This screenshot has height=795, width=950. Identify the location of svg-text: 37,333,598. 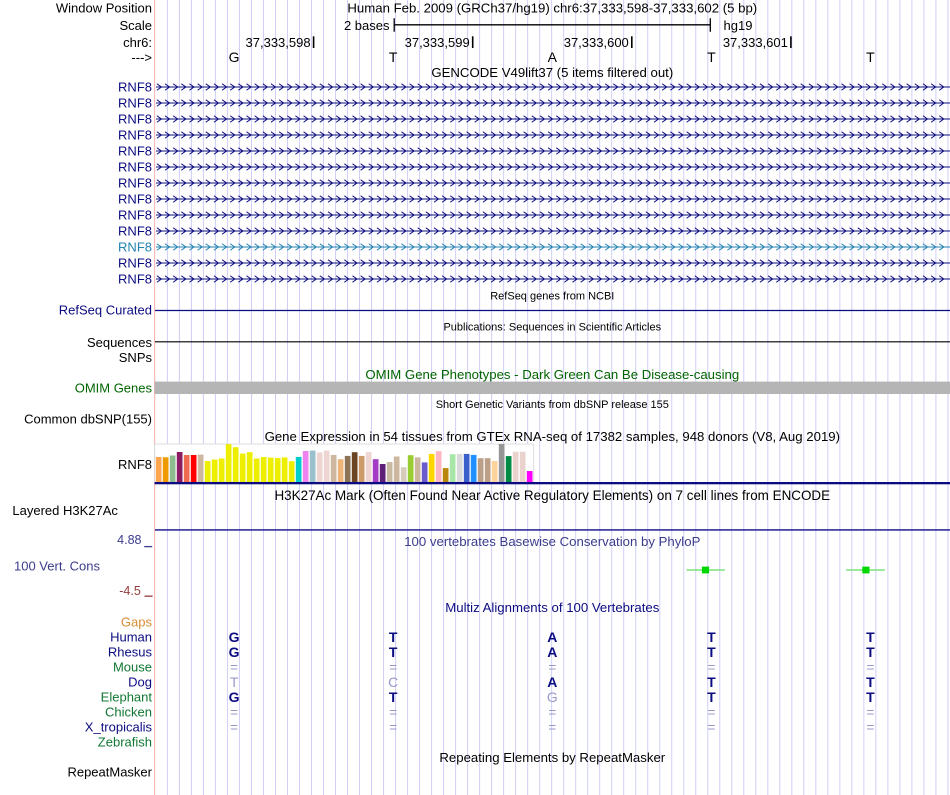
(278, 42).